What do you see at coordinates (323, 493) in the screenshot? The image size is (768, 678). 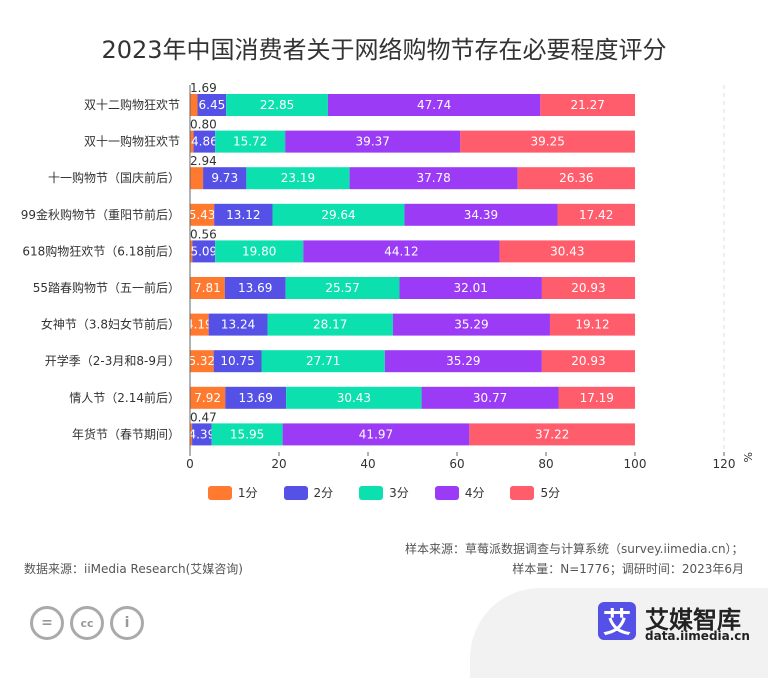 I see `legend-label: 2分` at bounding box center [323, 493].